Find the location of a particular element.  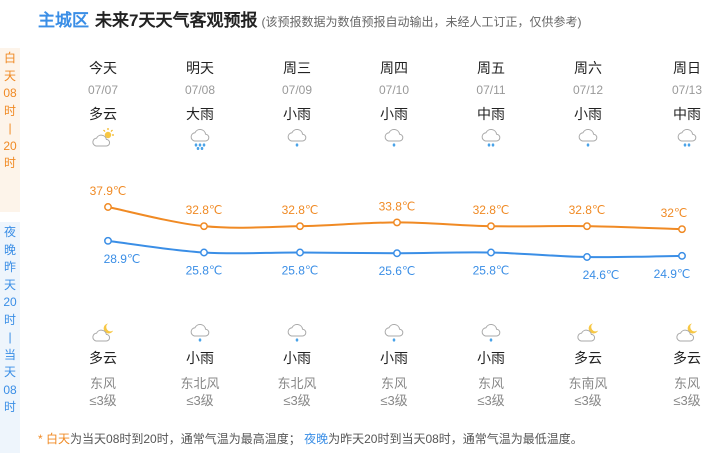

day-weather-label: 中雨 is located at coordinates (687, 114).